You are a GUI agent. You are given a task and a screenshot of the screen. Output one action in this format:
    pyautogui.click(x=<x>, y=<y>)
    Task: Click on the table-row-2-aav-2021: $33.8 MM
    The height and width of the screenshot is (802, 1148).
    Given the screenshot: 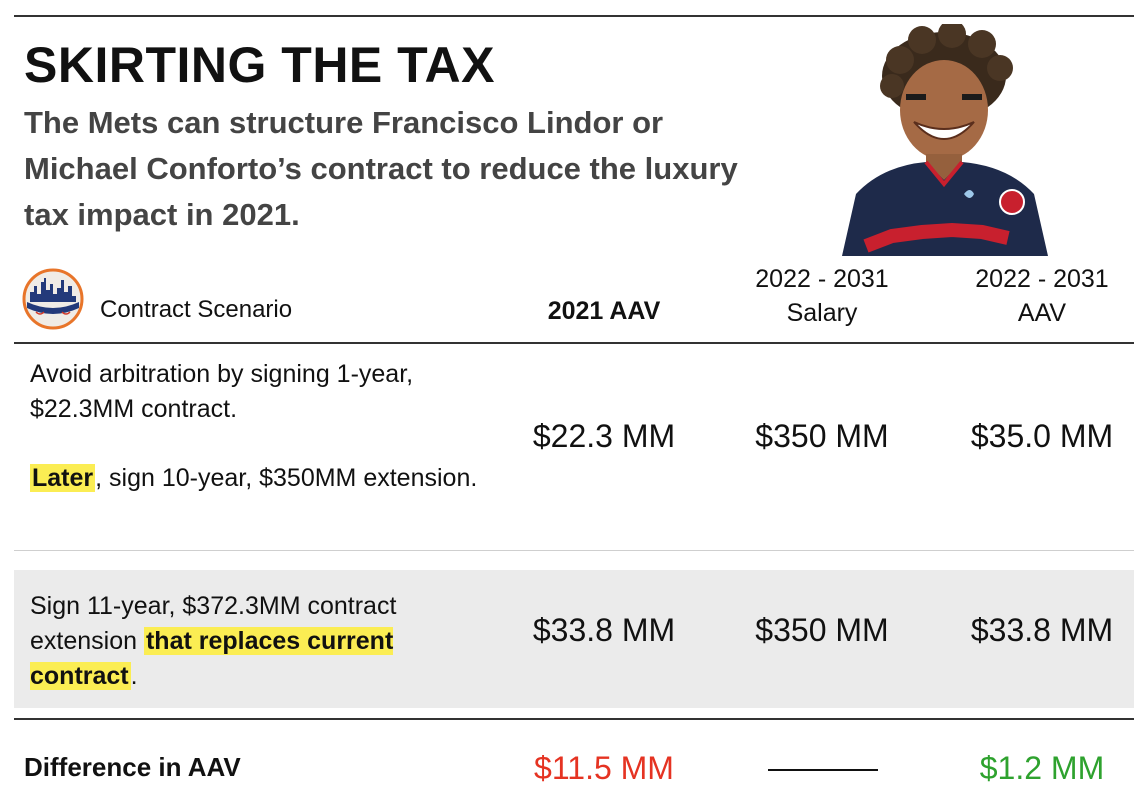 What is the action you would take?
    pyautogui.click(x=604, y=630)
    